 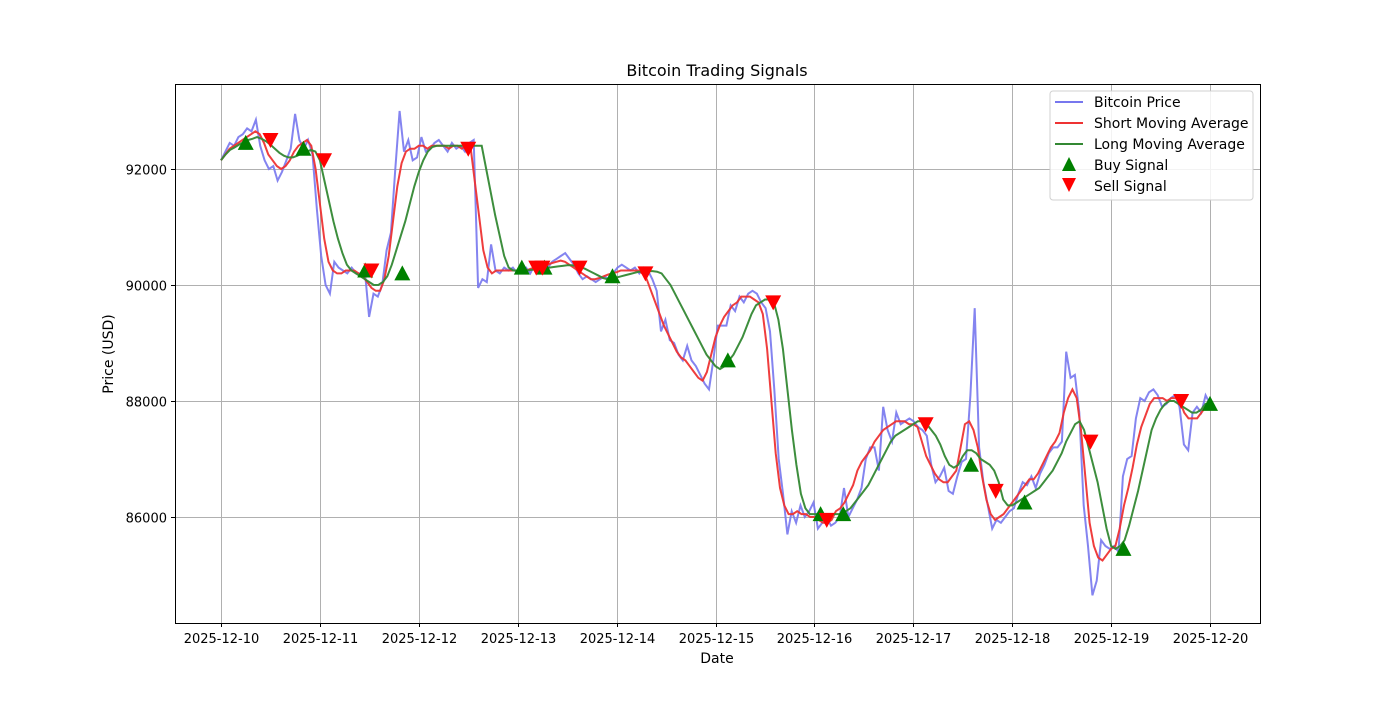 I want to click on x-tick-label: 2025-12-18, so click(x=1013, y=639).